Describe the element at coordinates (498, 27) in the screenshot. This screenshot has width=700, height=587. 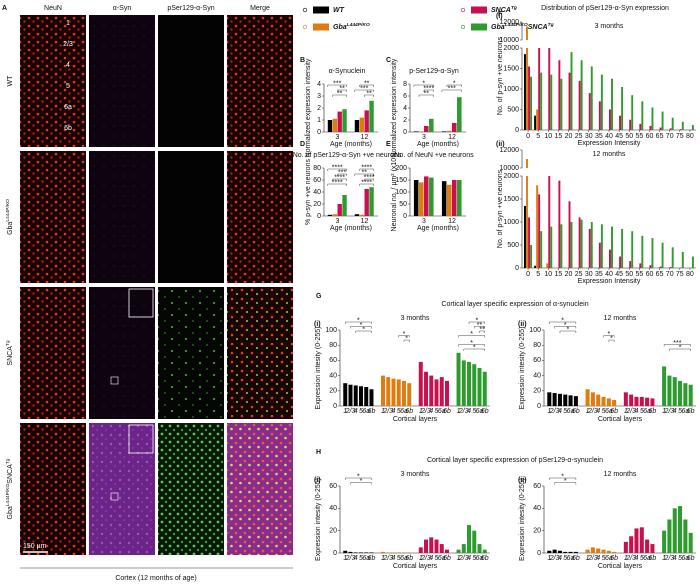
I see `legend-label-part: Gba` at that location.